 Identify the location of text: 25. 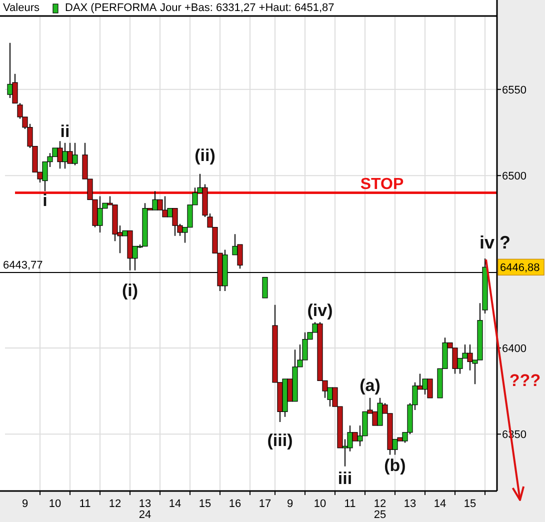
(380, 515).